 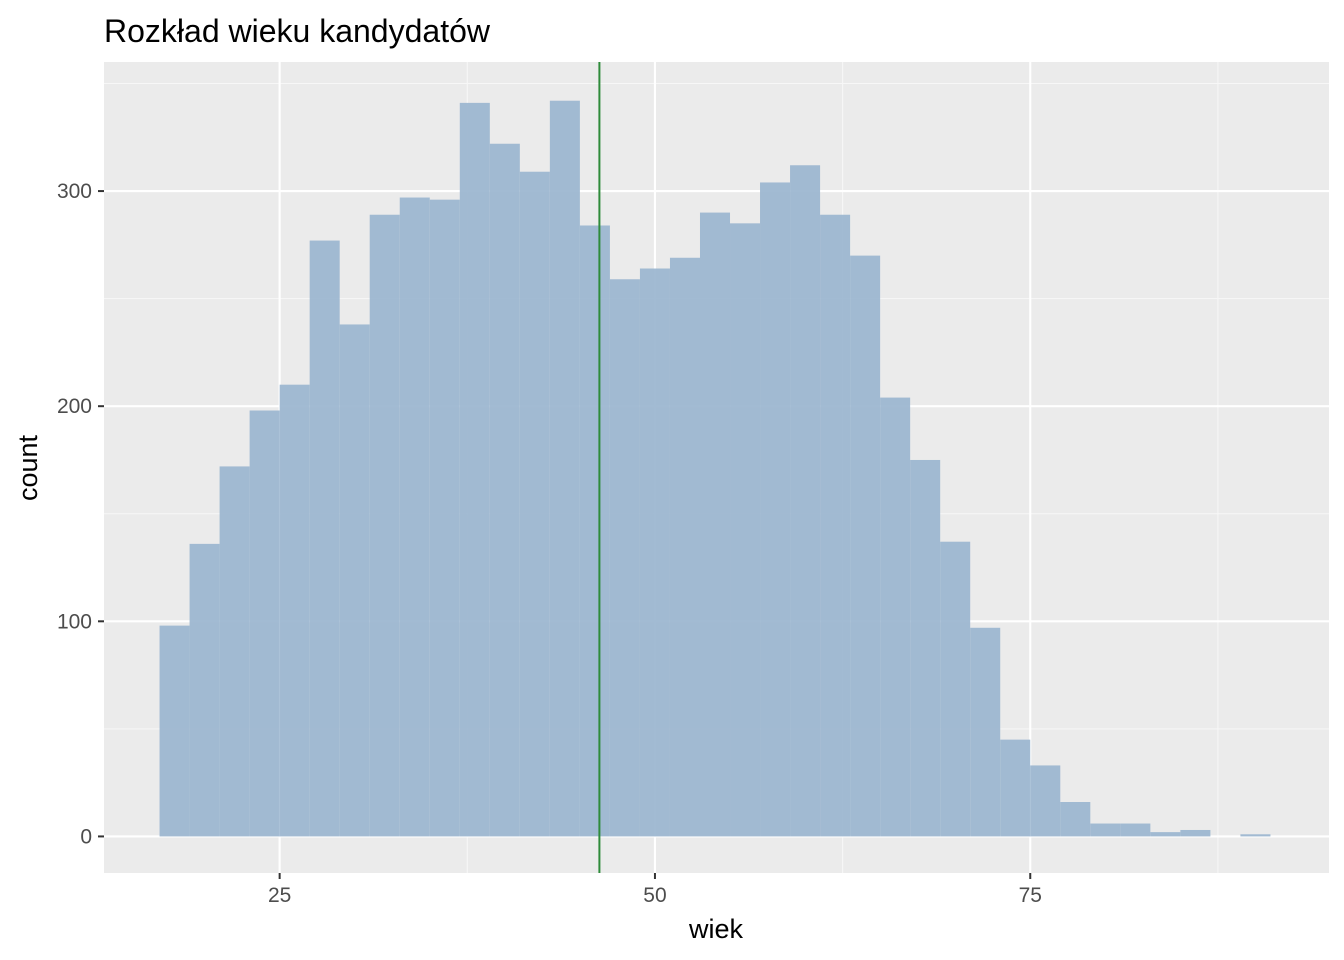 What do you see at coordinates (86, 836) in the screenshot?
I see `y-tick-label: 0` at bounding box center [86, 836].